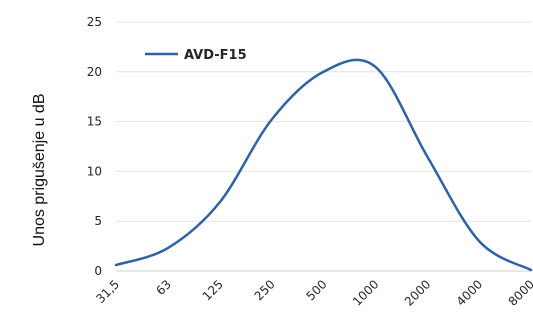 The width and height of the screenshot is (533, 320). I want to click on x-tick-label: 4000, so click(469, 292).